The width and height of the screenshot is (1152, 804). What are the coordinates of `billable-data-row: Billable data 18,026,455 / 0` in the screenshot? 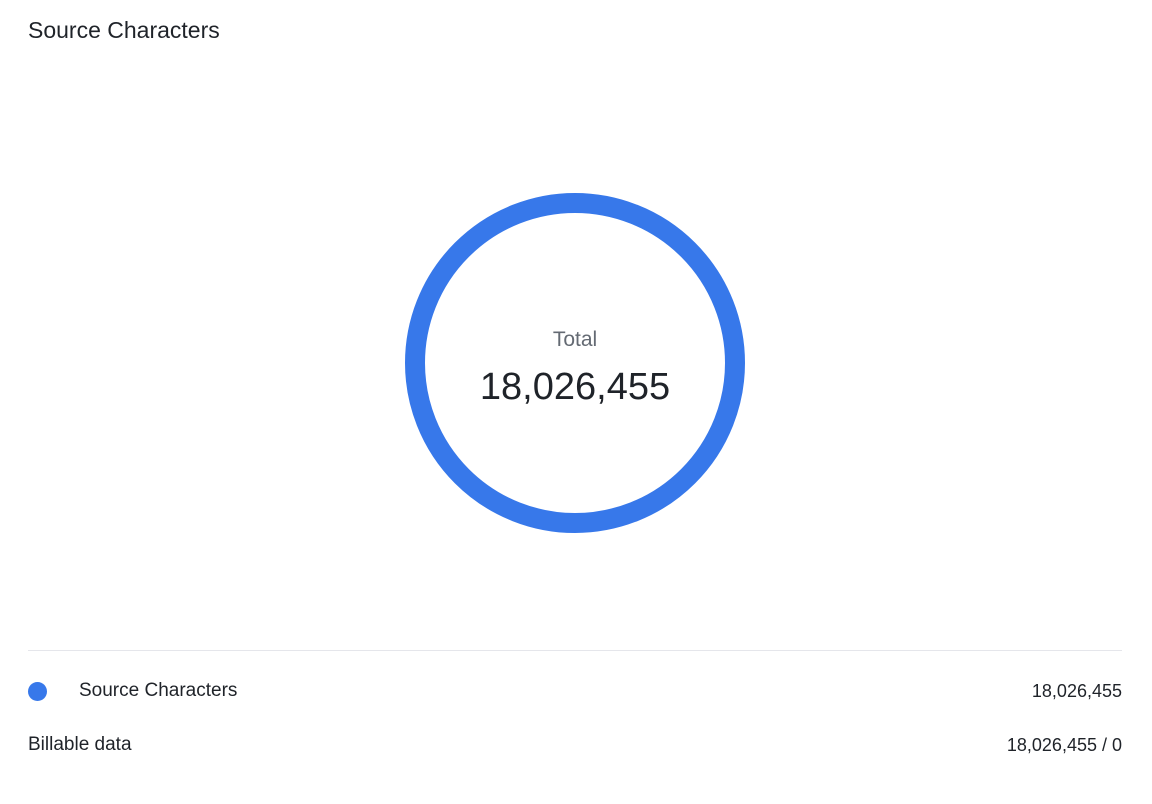 It's located at (575, 745).